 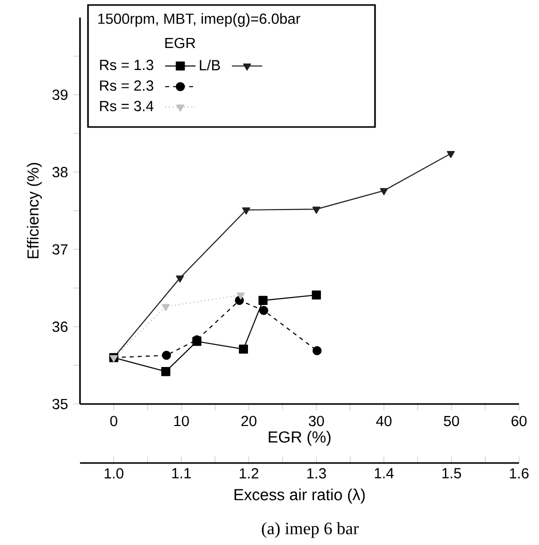 I want to click on legend-label: Rs = 1.3, so click(x=127, y=65).